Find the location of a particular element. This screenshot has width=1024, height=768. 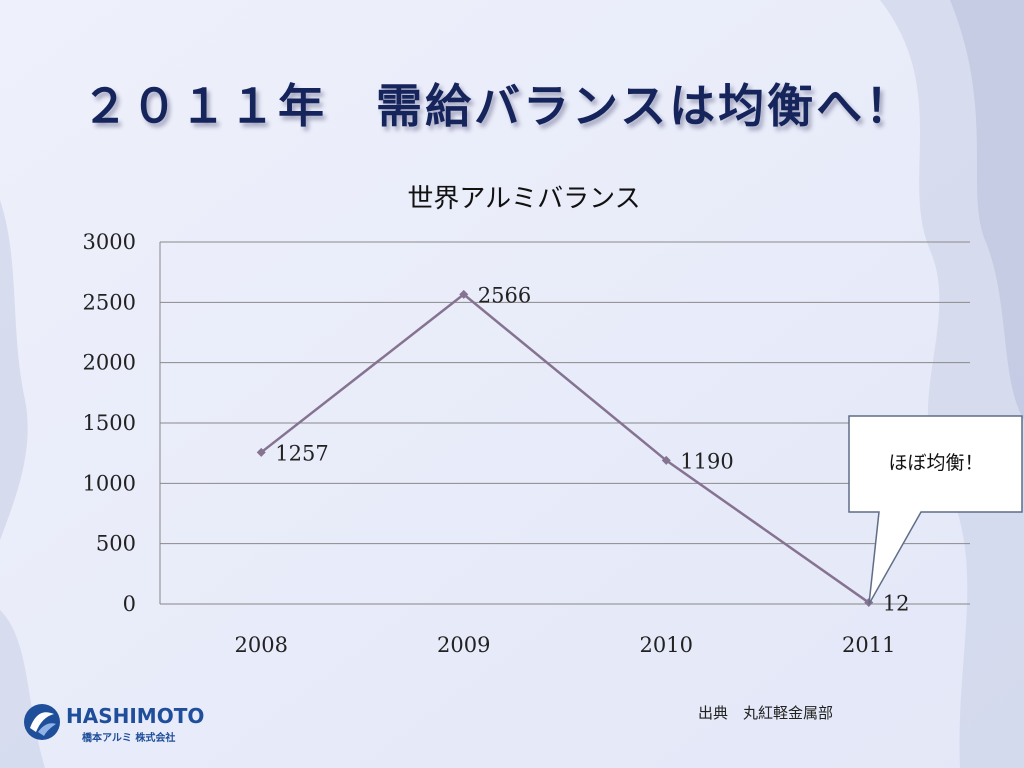

data-label: 12 is located at coordinates (896, 604).